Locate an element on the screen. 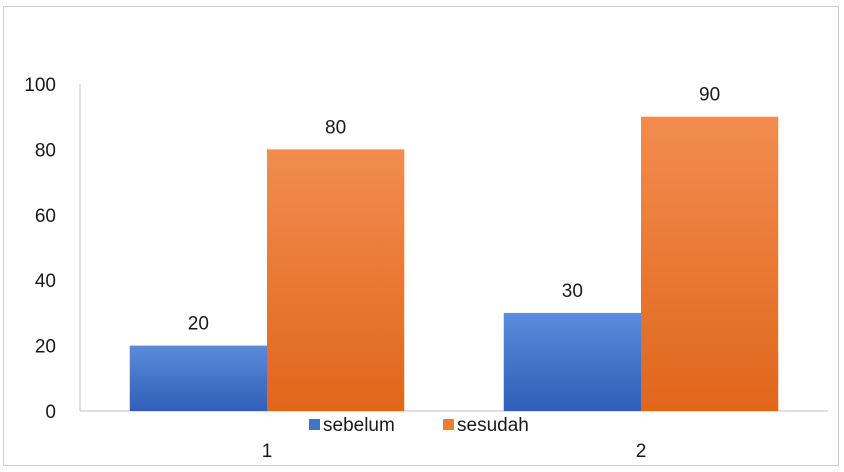 The image size is (844, 472). x-tick-label-1: 2 is located at coordinates (641, 451).